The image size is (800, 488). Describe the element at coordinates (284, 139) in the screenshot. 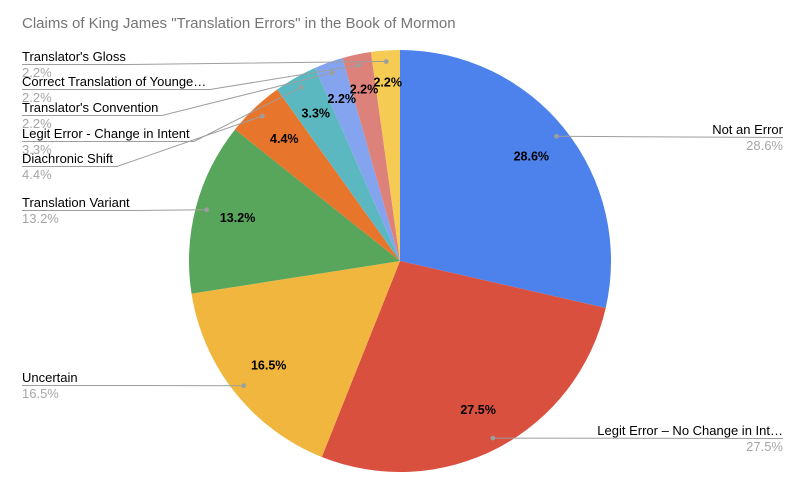

I see `slice-percent-label: 4.4%` at that location.